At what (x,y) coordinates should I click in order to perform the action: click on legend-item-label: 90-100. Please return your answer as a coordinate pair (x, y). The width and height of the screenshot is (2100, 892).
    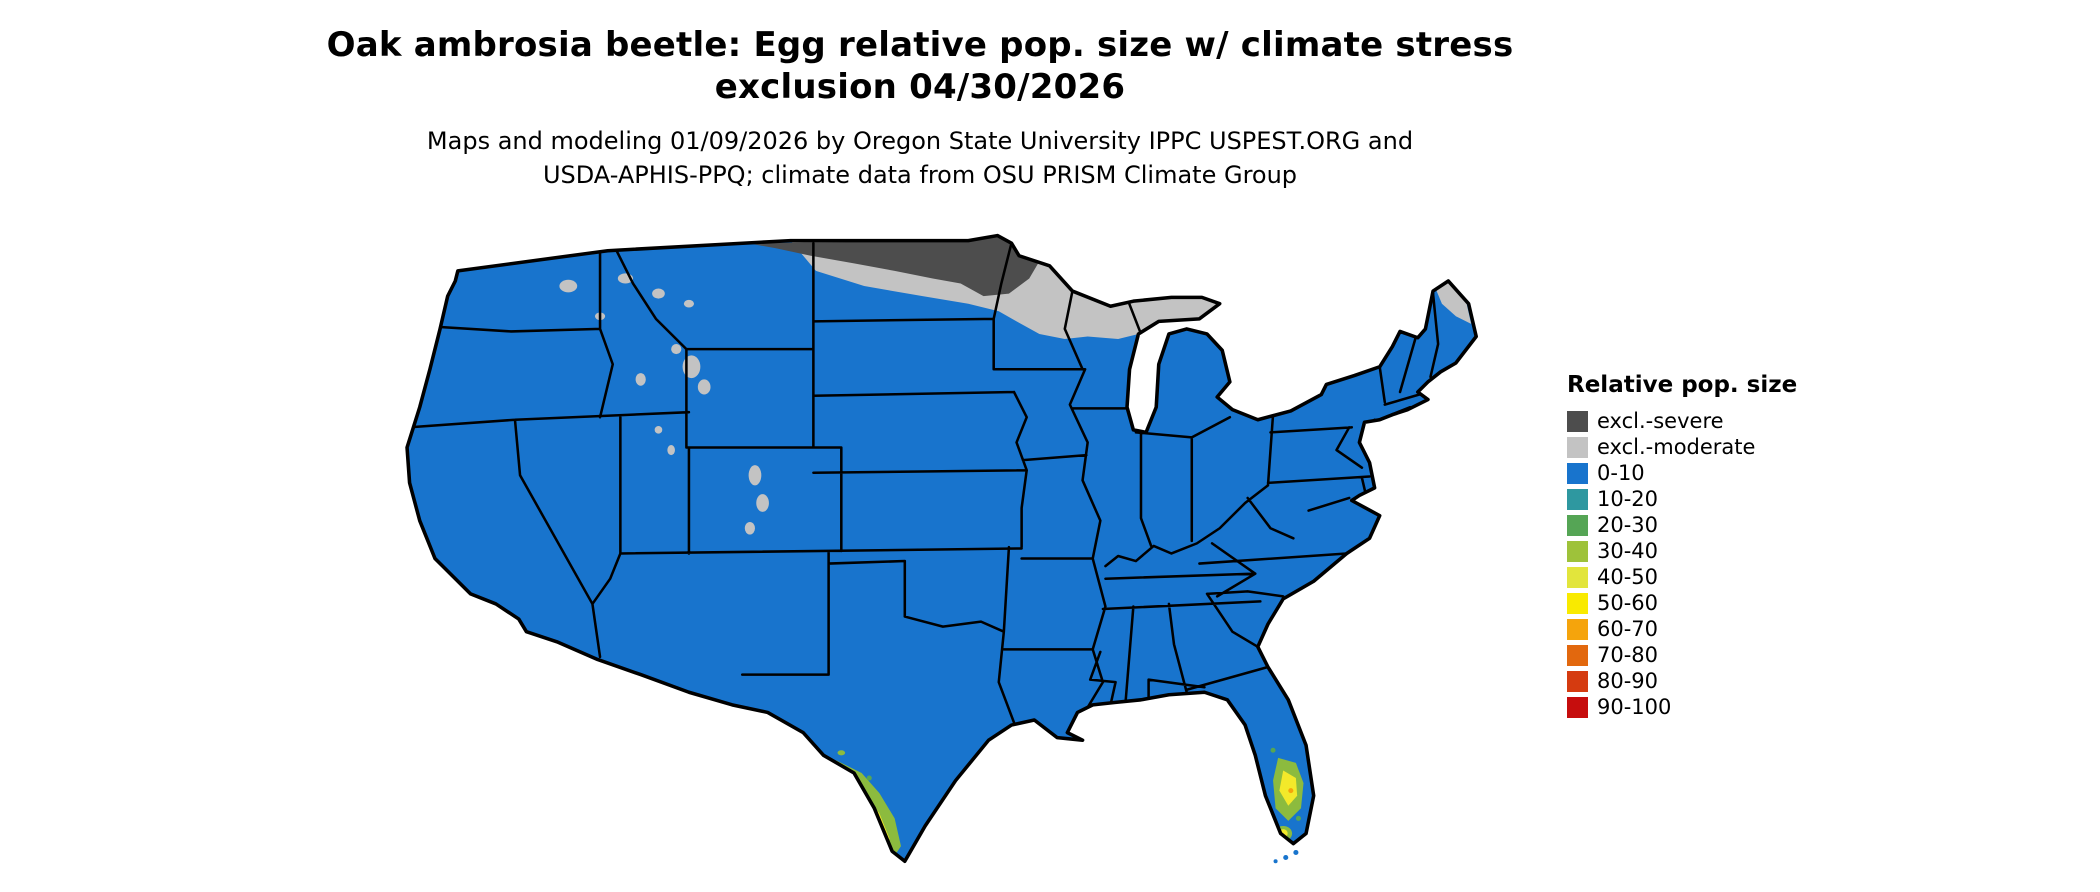
    Looking at the image, I should click on (1634, 707).